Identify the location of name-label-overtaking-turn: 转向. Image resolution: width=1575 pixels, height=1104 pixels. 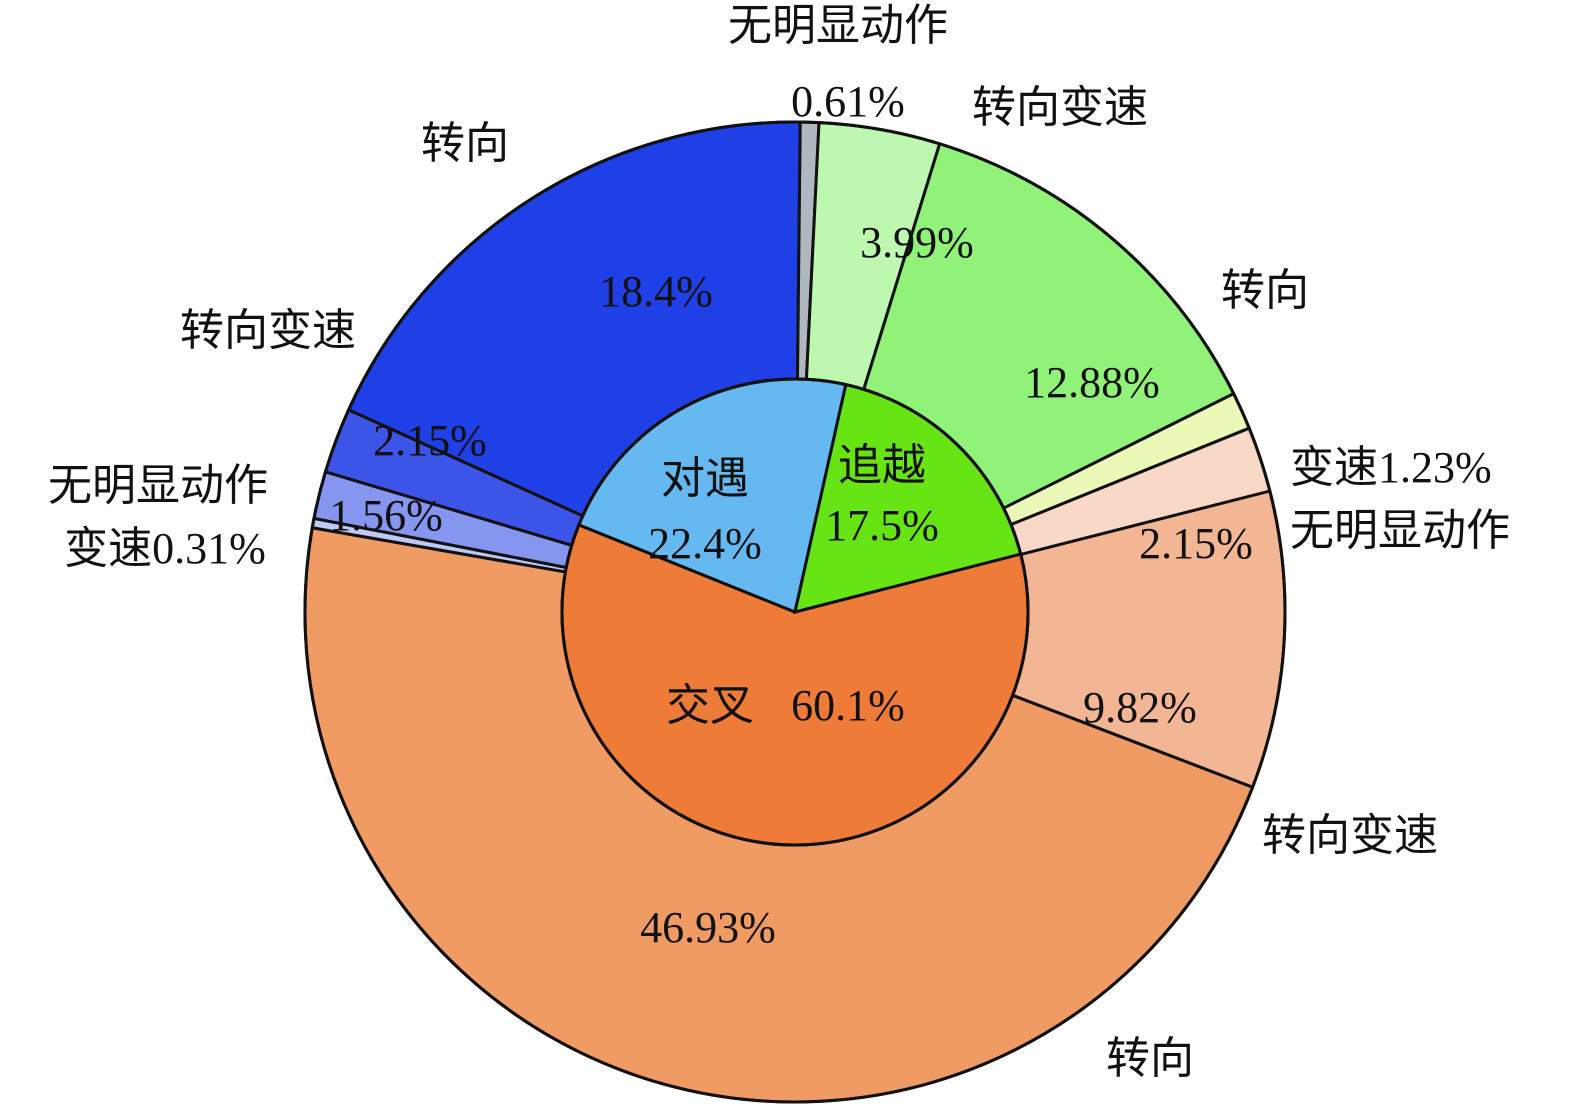
(1265, 290).